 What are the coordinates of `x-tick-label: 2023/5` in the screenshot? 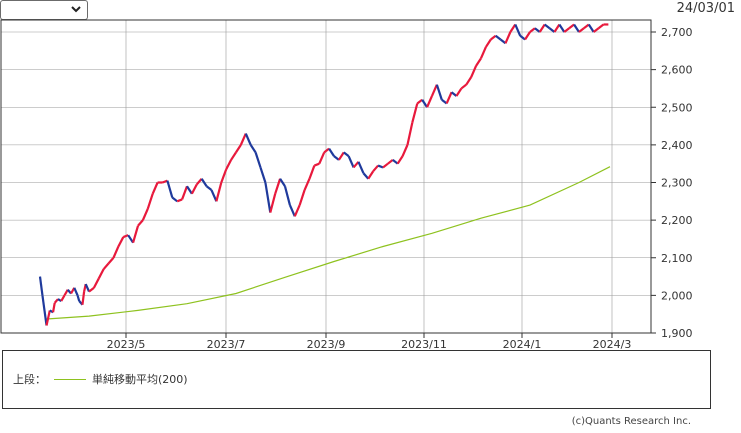 It's located at (126, 344).